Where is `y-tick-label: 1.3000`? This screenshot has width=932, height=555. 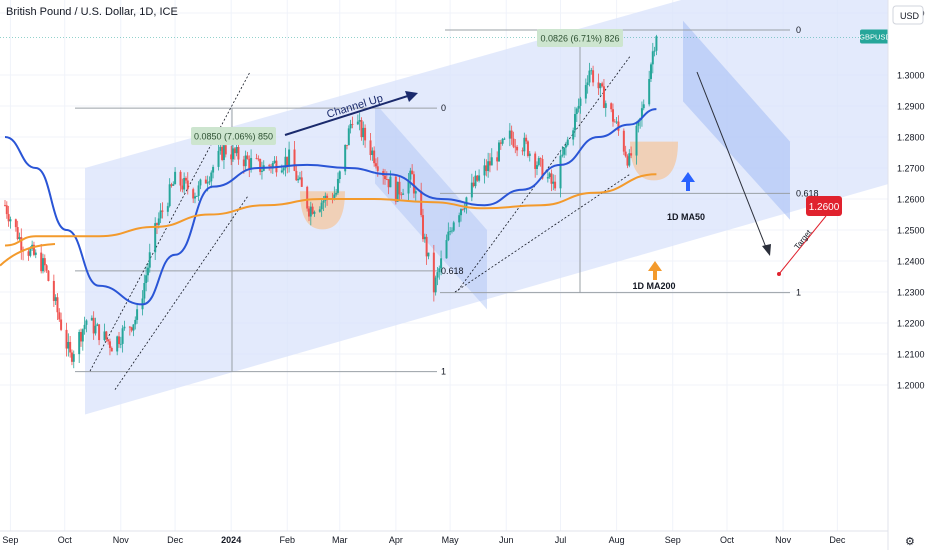 y-tick-label: 1.3000 is located at coordinates (911, 76).